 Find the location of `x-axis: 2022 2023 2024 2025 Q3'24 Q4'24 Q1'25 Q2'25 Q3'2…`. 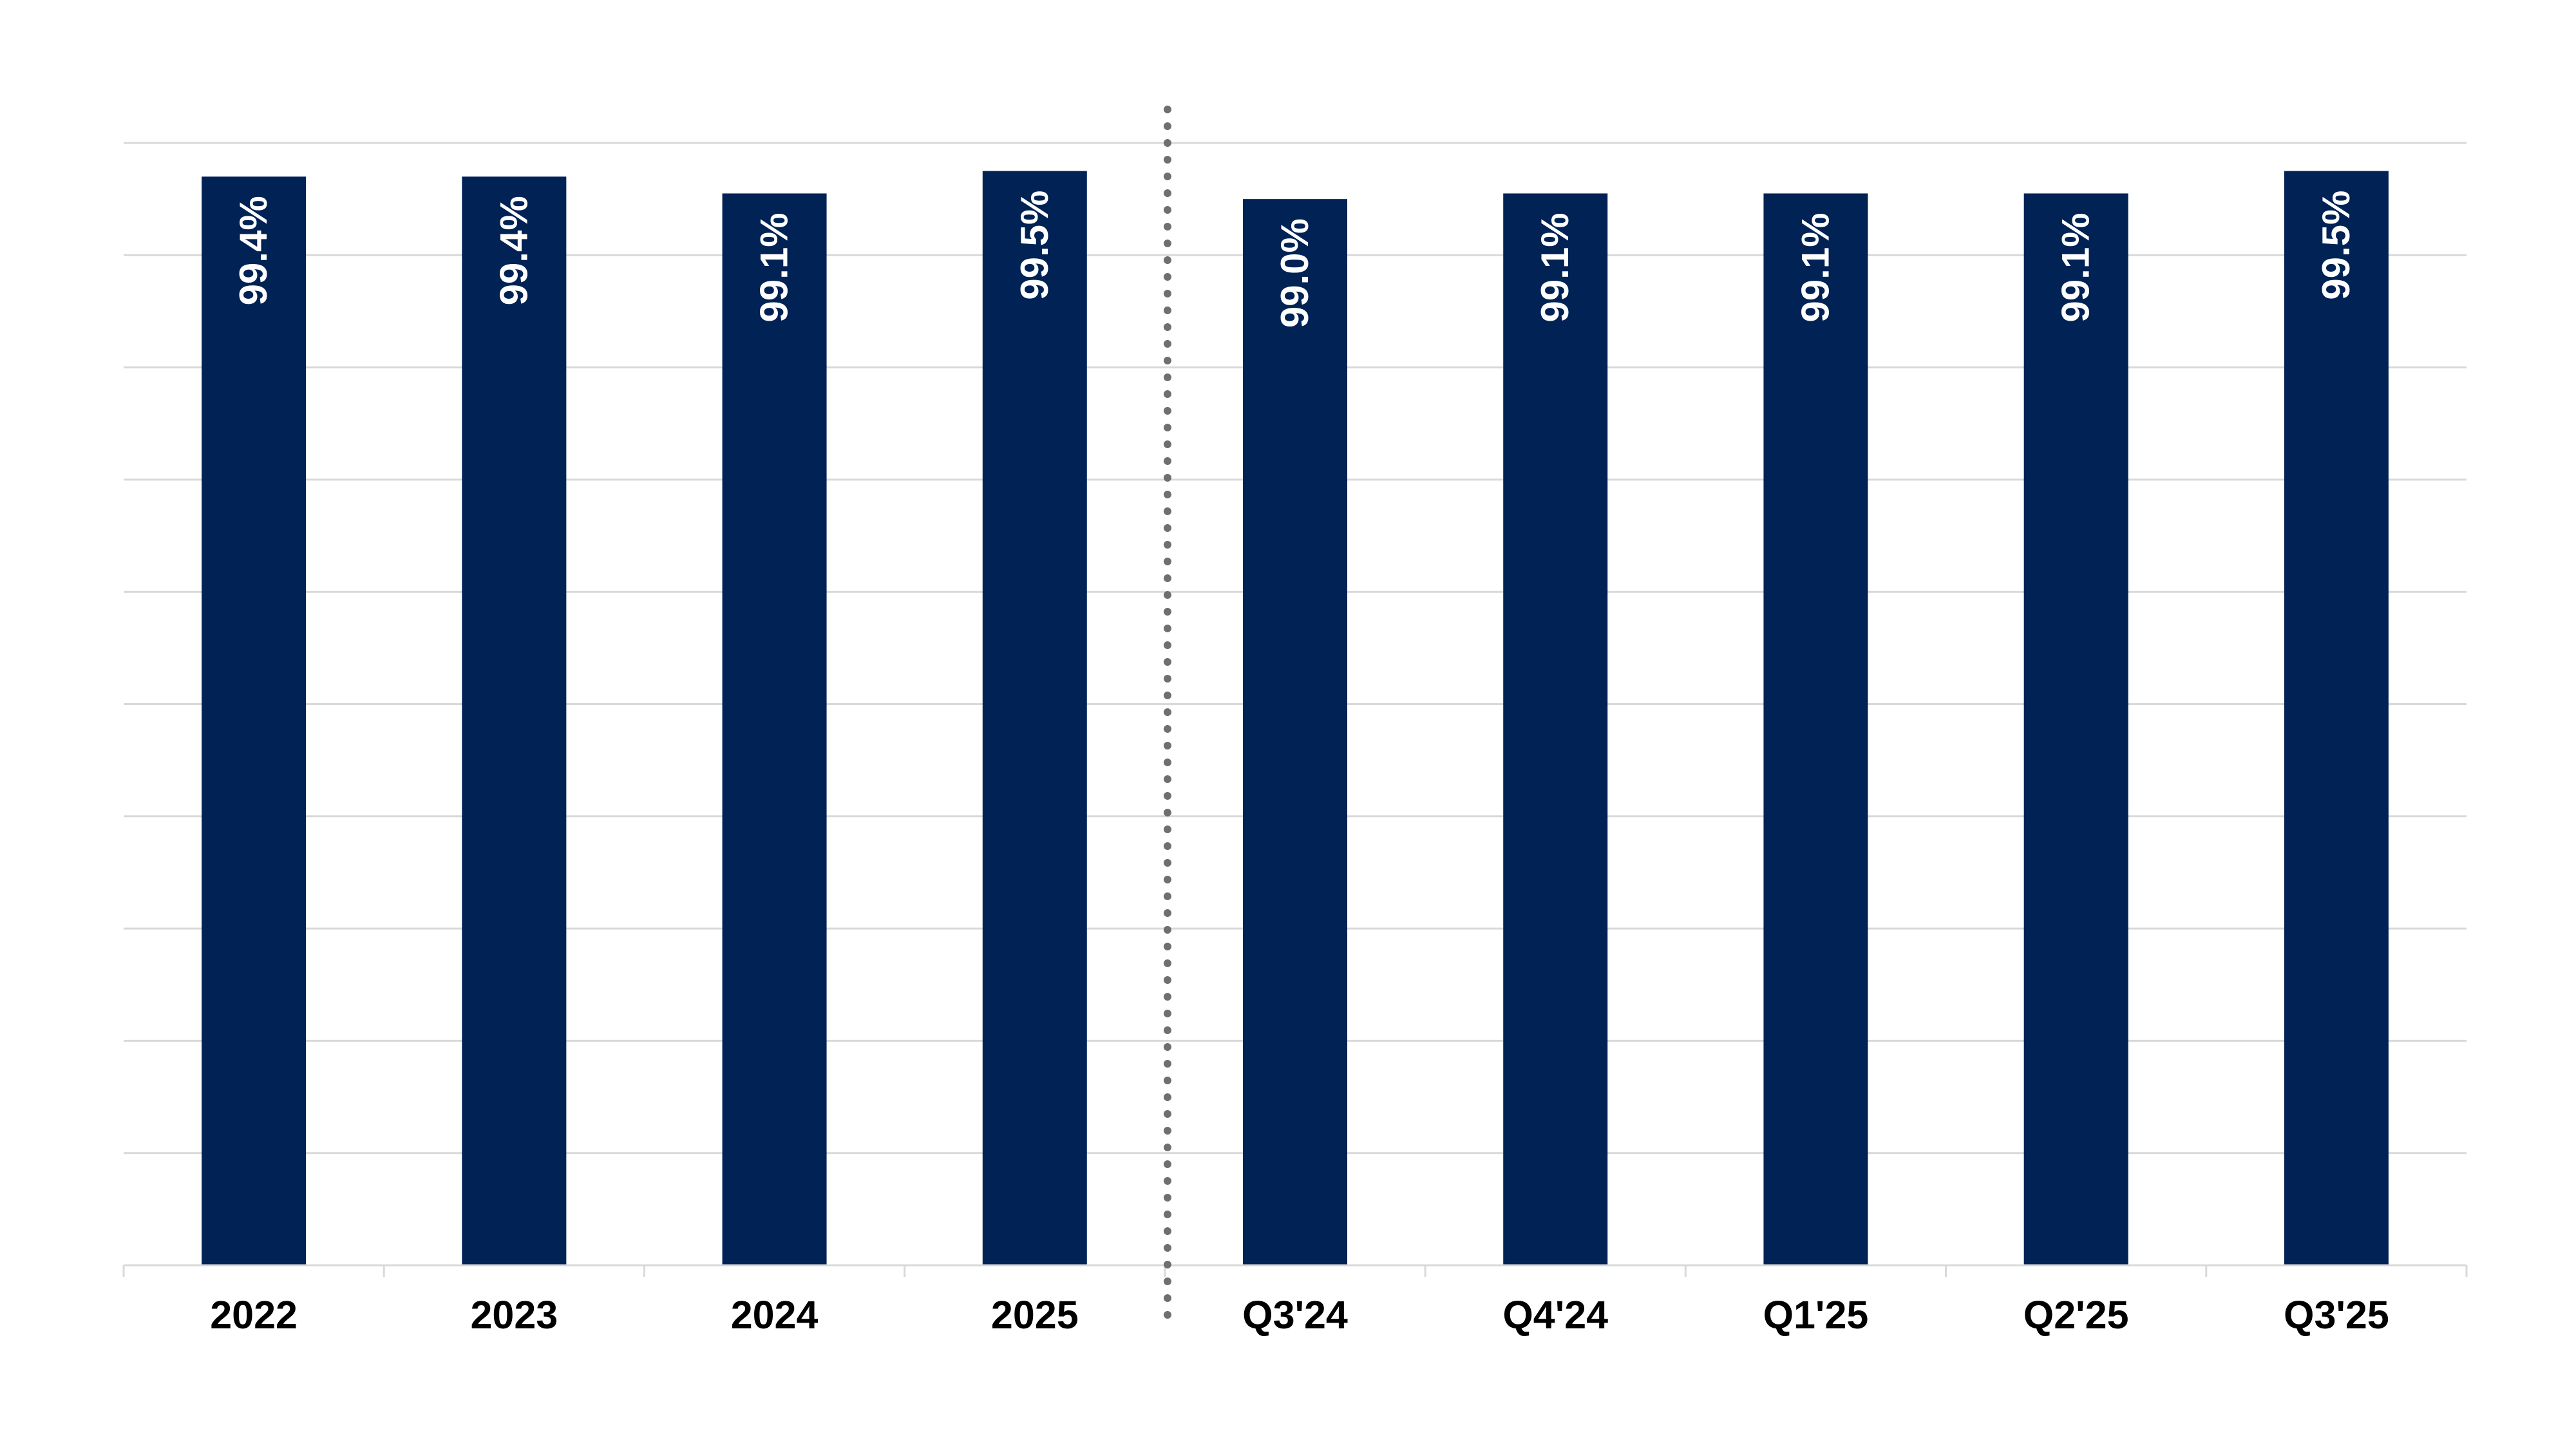

x-axis: 2022 2023 2024 2025 Q3'24 Q4'24 Q1'25 Q2'25 Q3'2… is located at coordinates (1295, 1300).